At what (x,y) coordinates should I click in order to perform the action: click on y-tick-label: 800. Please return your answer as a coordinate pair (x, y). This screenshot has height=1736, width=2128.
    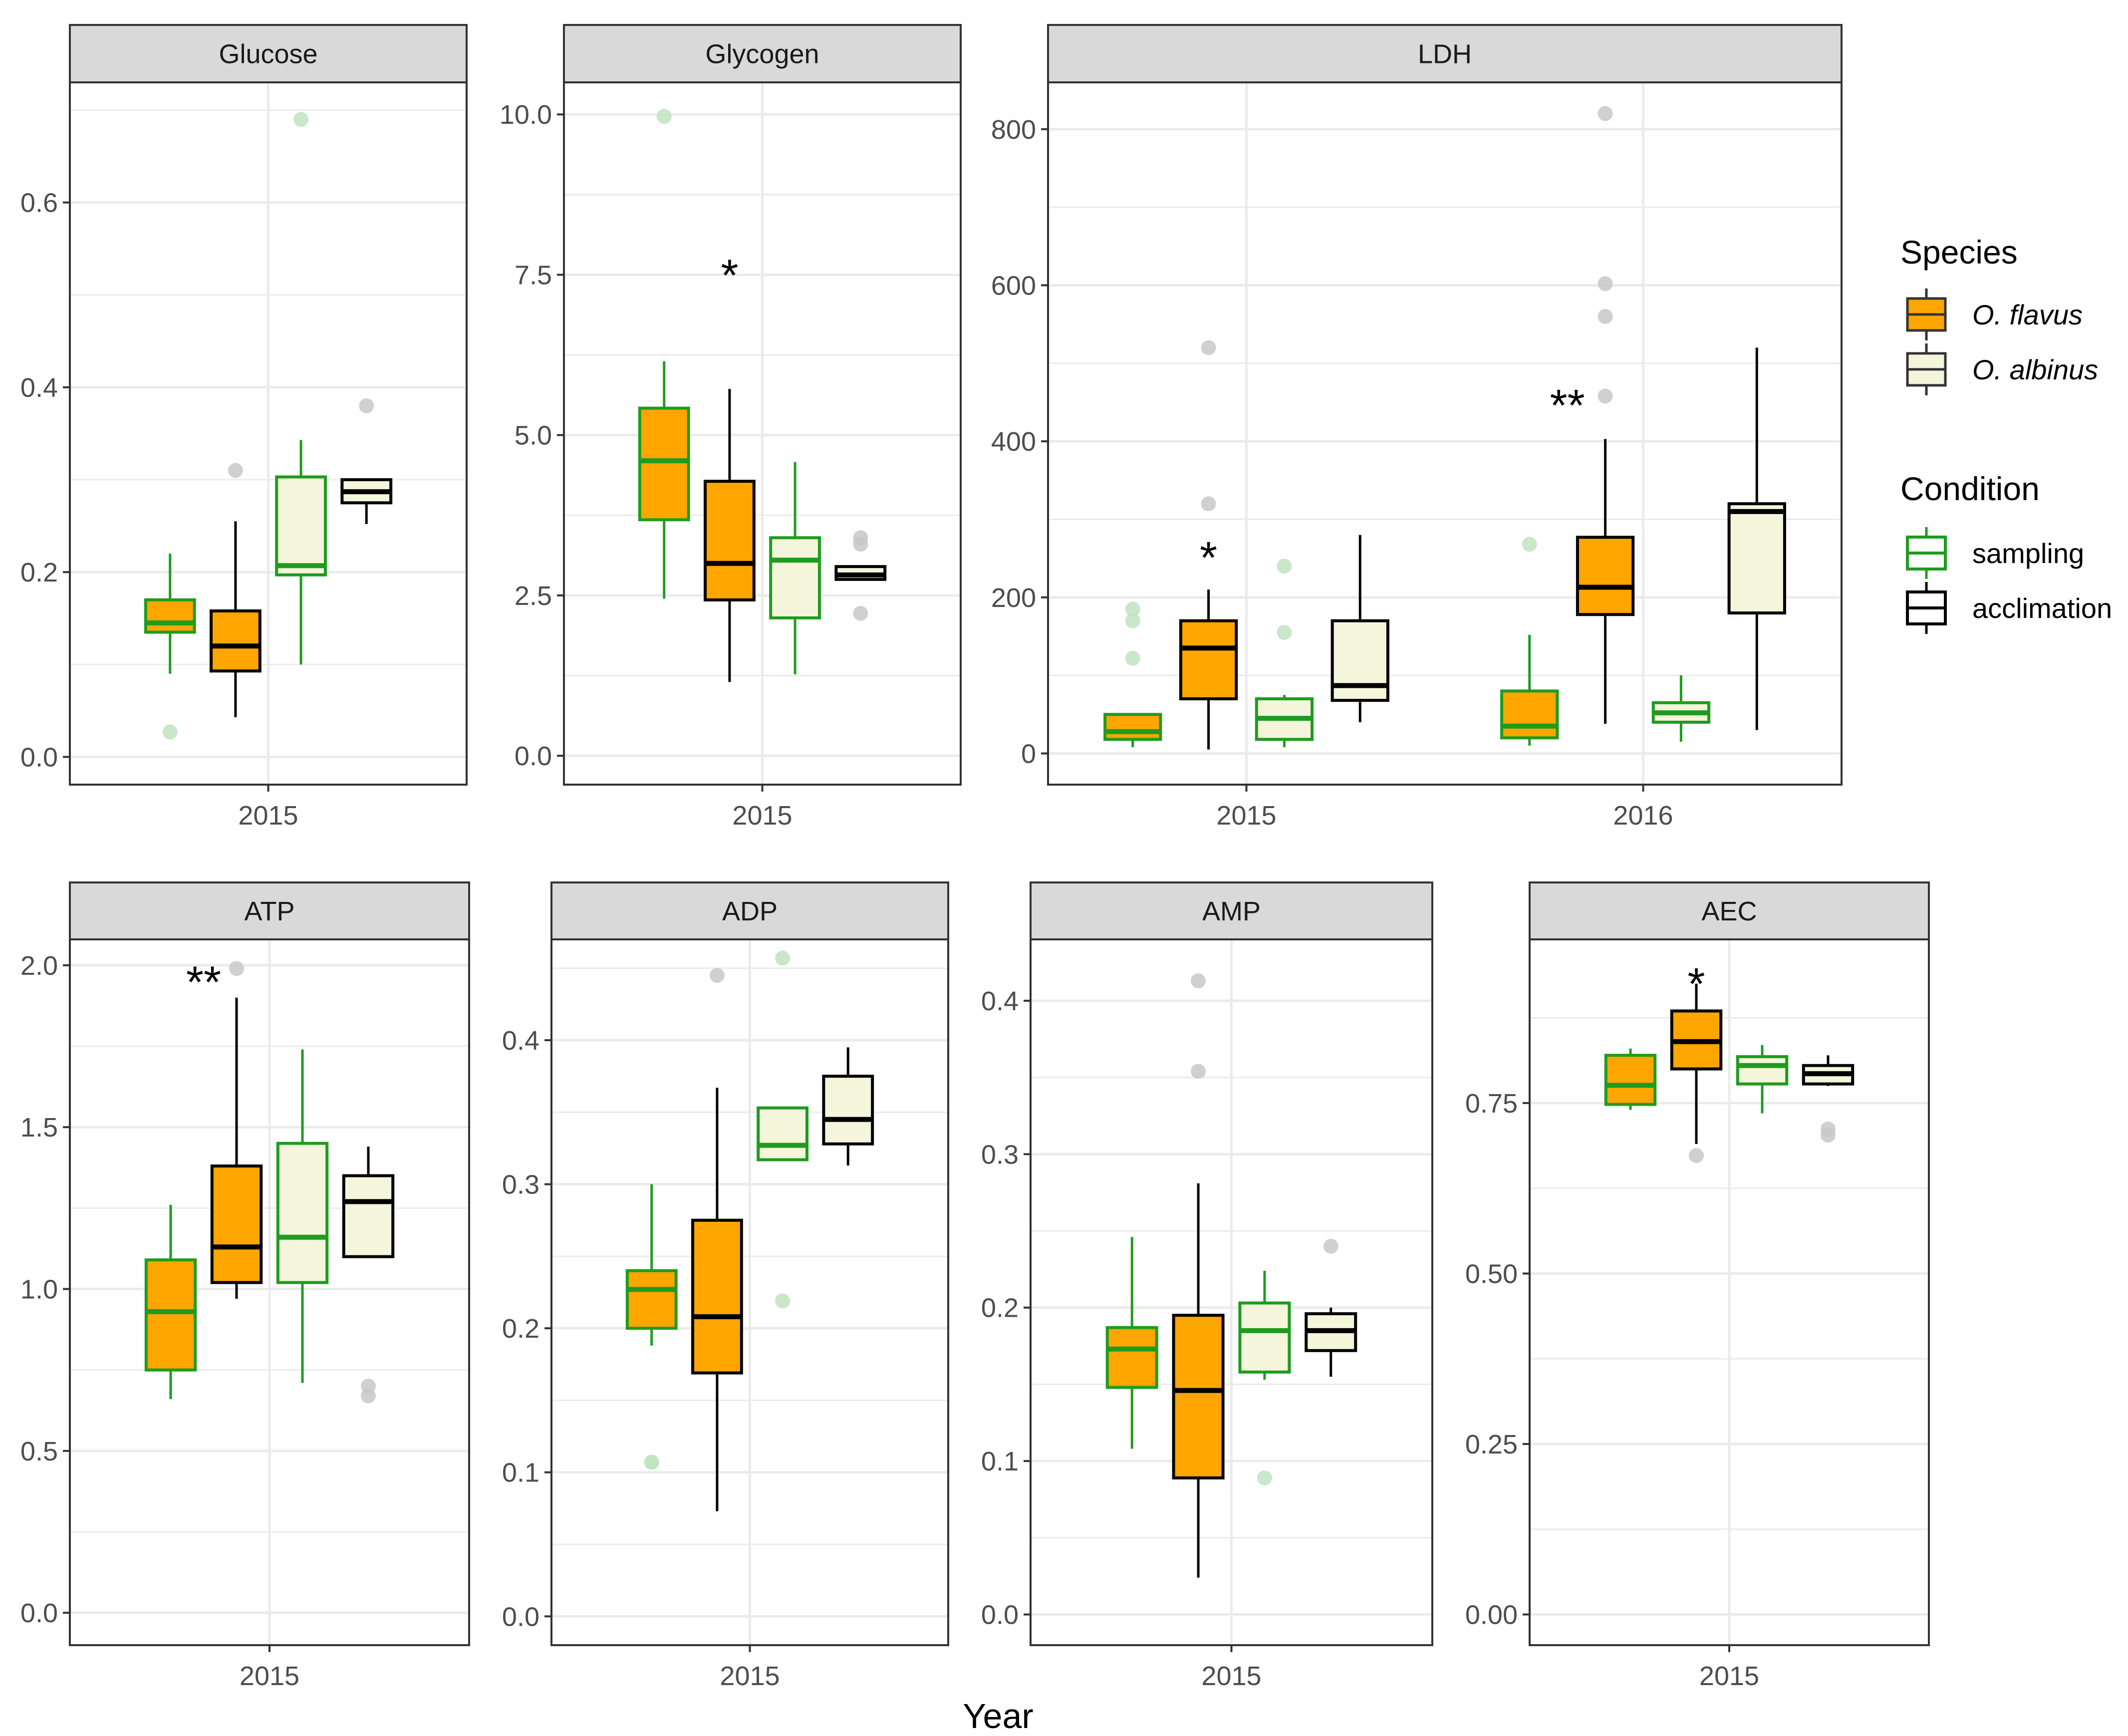
    Looking at the image, I should click on (1013, 130).